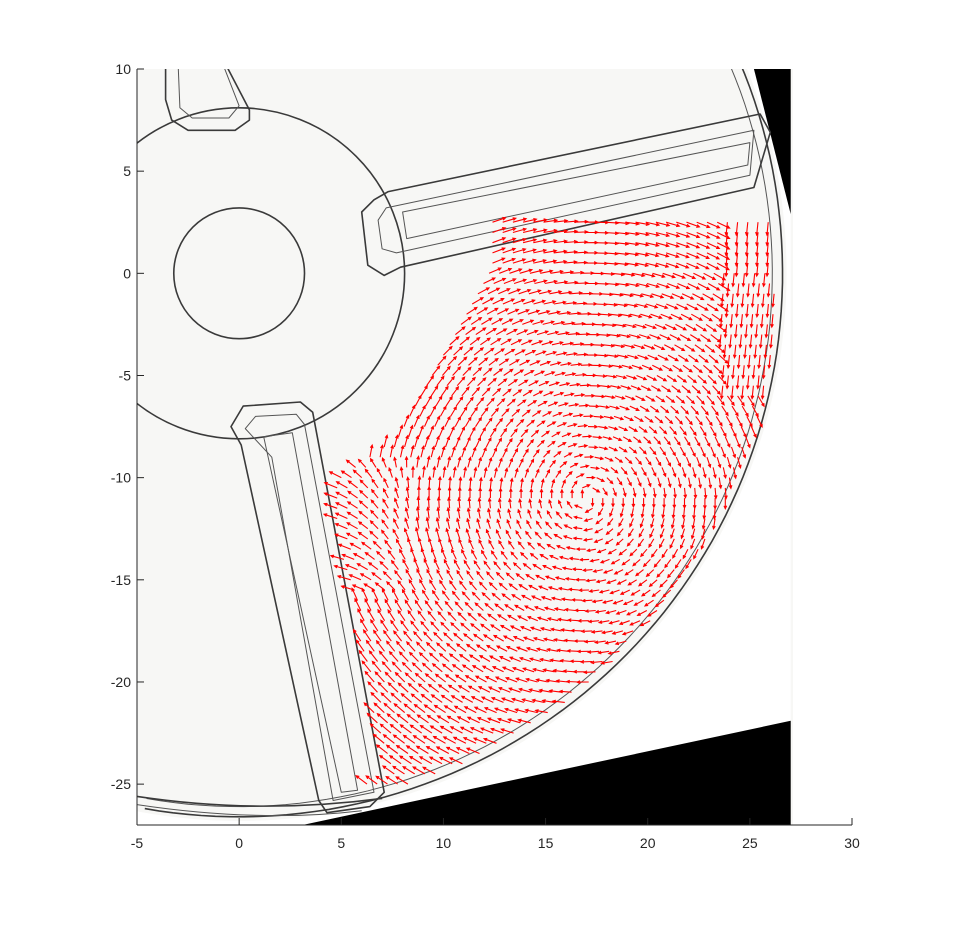 The image size is (958, 926). What do you see at coordinates (239, 843) in the screenshot?
I see `x-tick-label: 0` at bounding box center [239, 843].